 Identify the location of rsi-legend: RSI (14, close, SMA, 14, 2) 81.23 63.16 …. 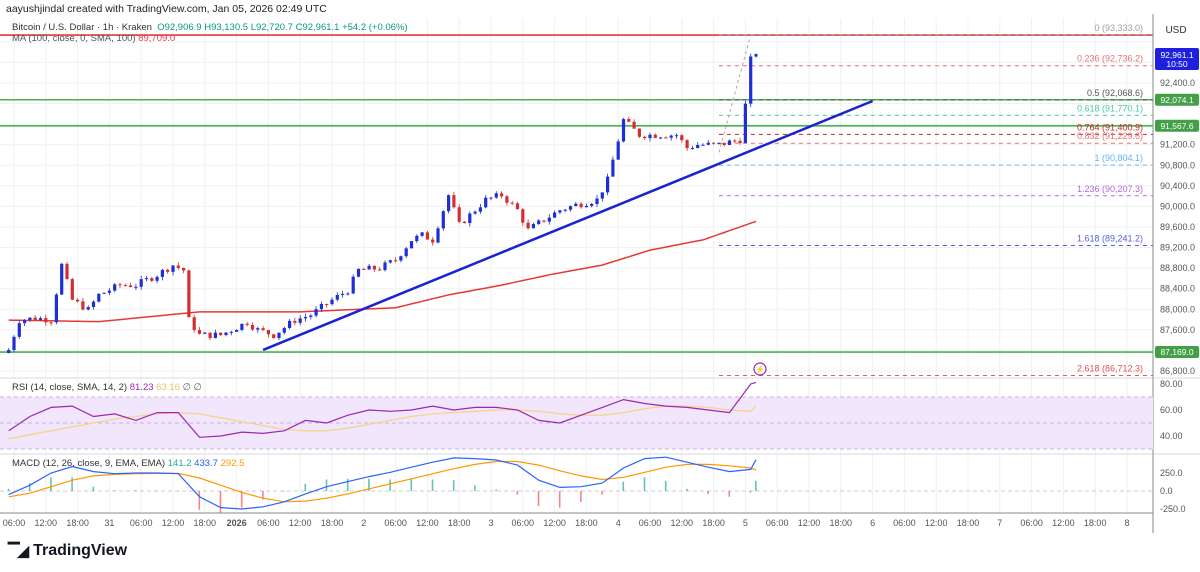
(107, 387).